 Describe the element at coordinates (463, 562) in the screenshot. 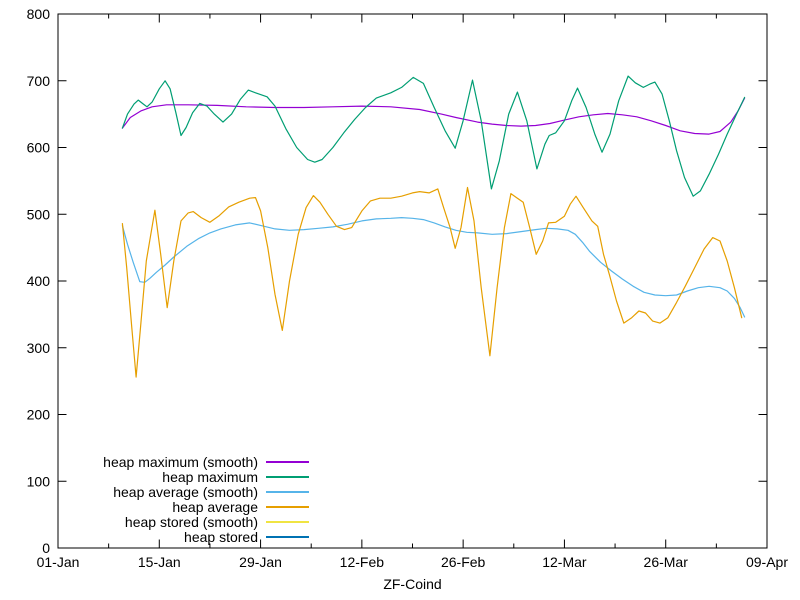

I see `x-tick-label: 26-Feb` at that location.